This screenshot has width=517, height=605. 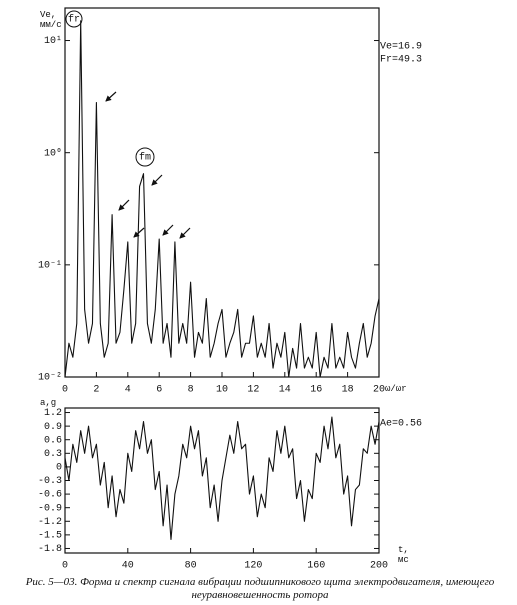 What do you see at coordinates (53, 427) in the screenshot?
I see `y-tick-label: 0.9` at bounding box center [53, 427].